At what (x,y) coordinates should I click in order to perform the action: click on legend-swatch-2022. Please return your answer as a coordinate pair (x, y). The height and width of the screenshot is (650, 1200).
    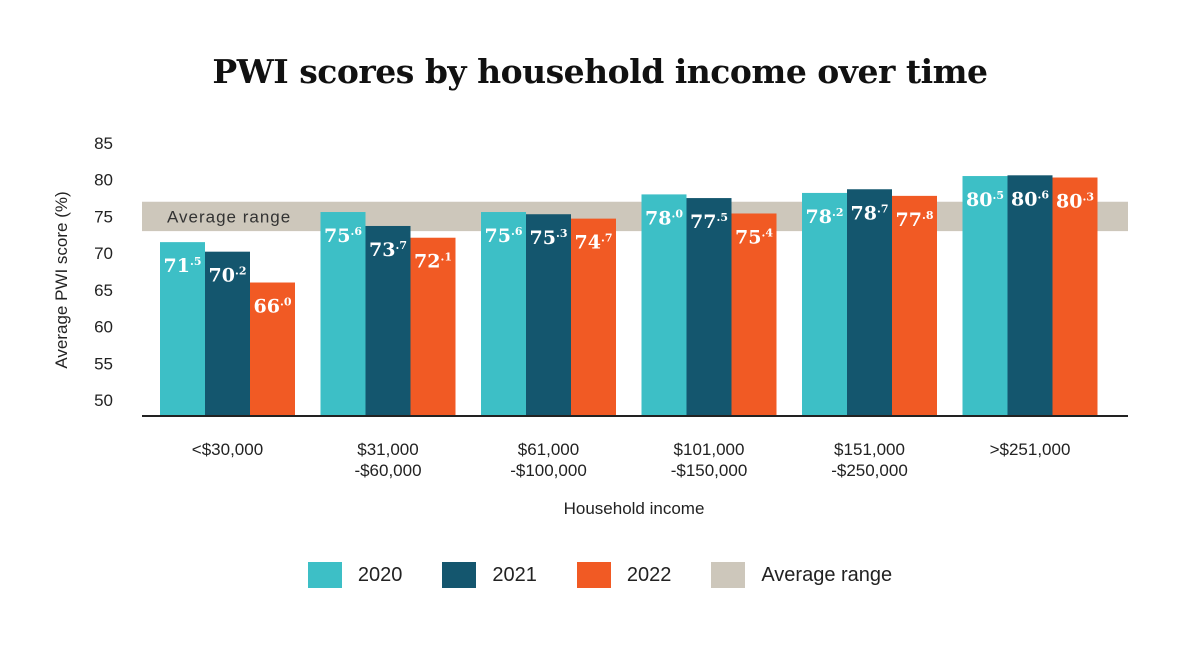
    Looking at the image, I should click on (593, 575).